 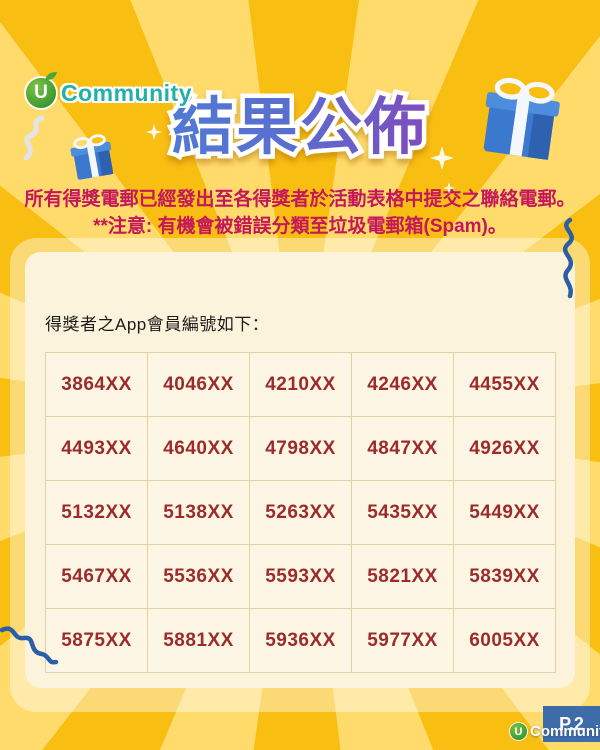 I want to click on winner-number: 5881XX, so click(x=198, y=640).